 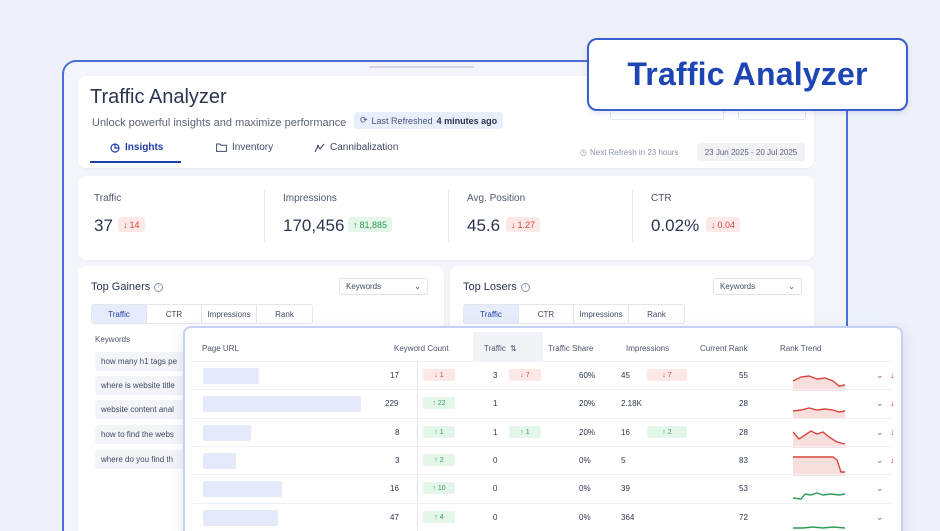 What do you see at coordinates (527, 432) in the screenshot?
I see `traffic-delta-value: 1` at bounding box center [527, 432].